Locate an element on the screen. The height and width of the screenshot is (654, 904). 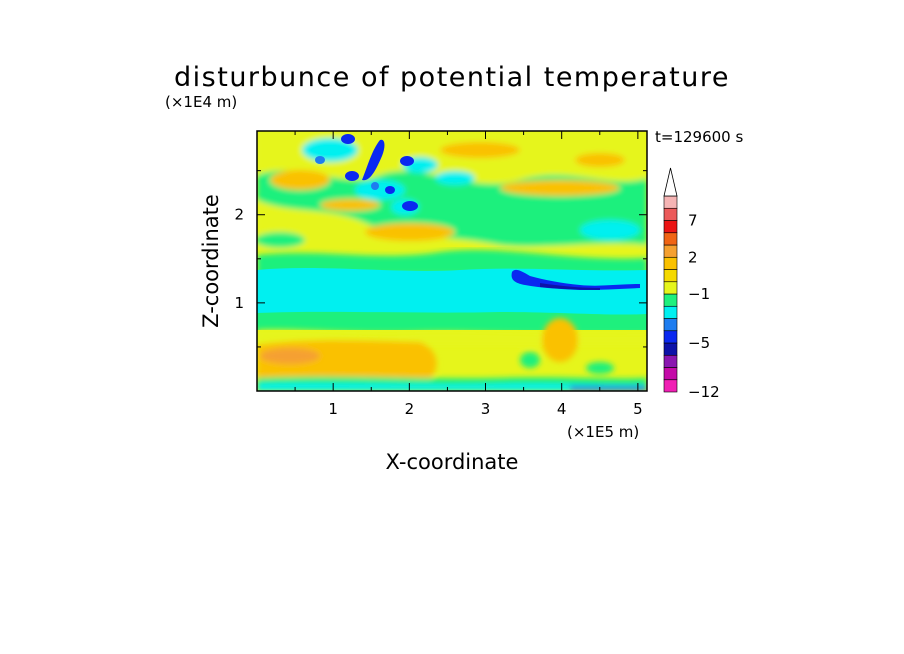
upper-wave-layer is located at coordinates (452, 196).